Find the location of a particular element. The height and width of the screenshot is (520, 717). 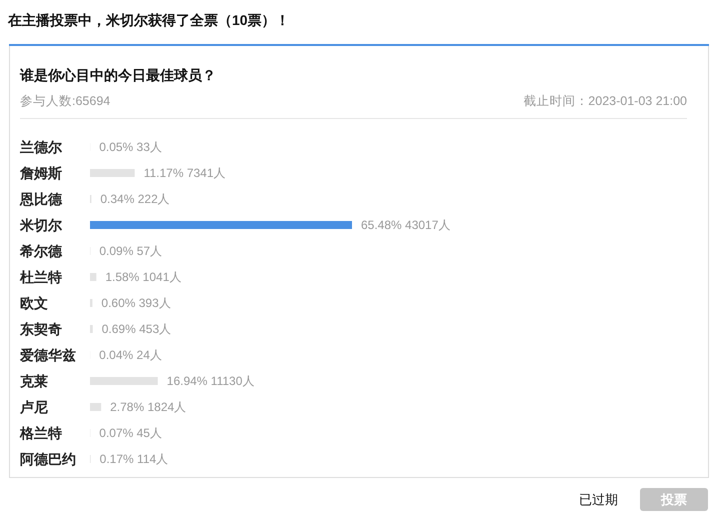

title: 在主播投票中，米切尔获得了全票（10票）！ is located at coordinates (149, 20).